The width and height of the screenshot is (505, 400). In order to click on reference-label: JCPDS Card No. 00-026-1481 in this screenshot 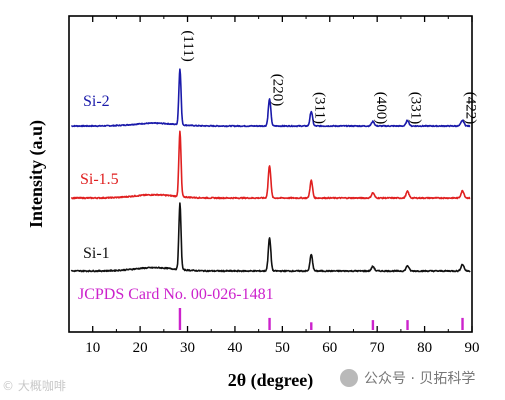, I will do `click(176, 294)`.